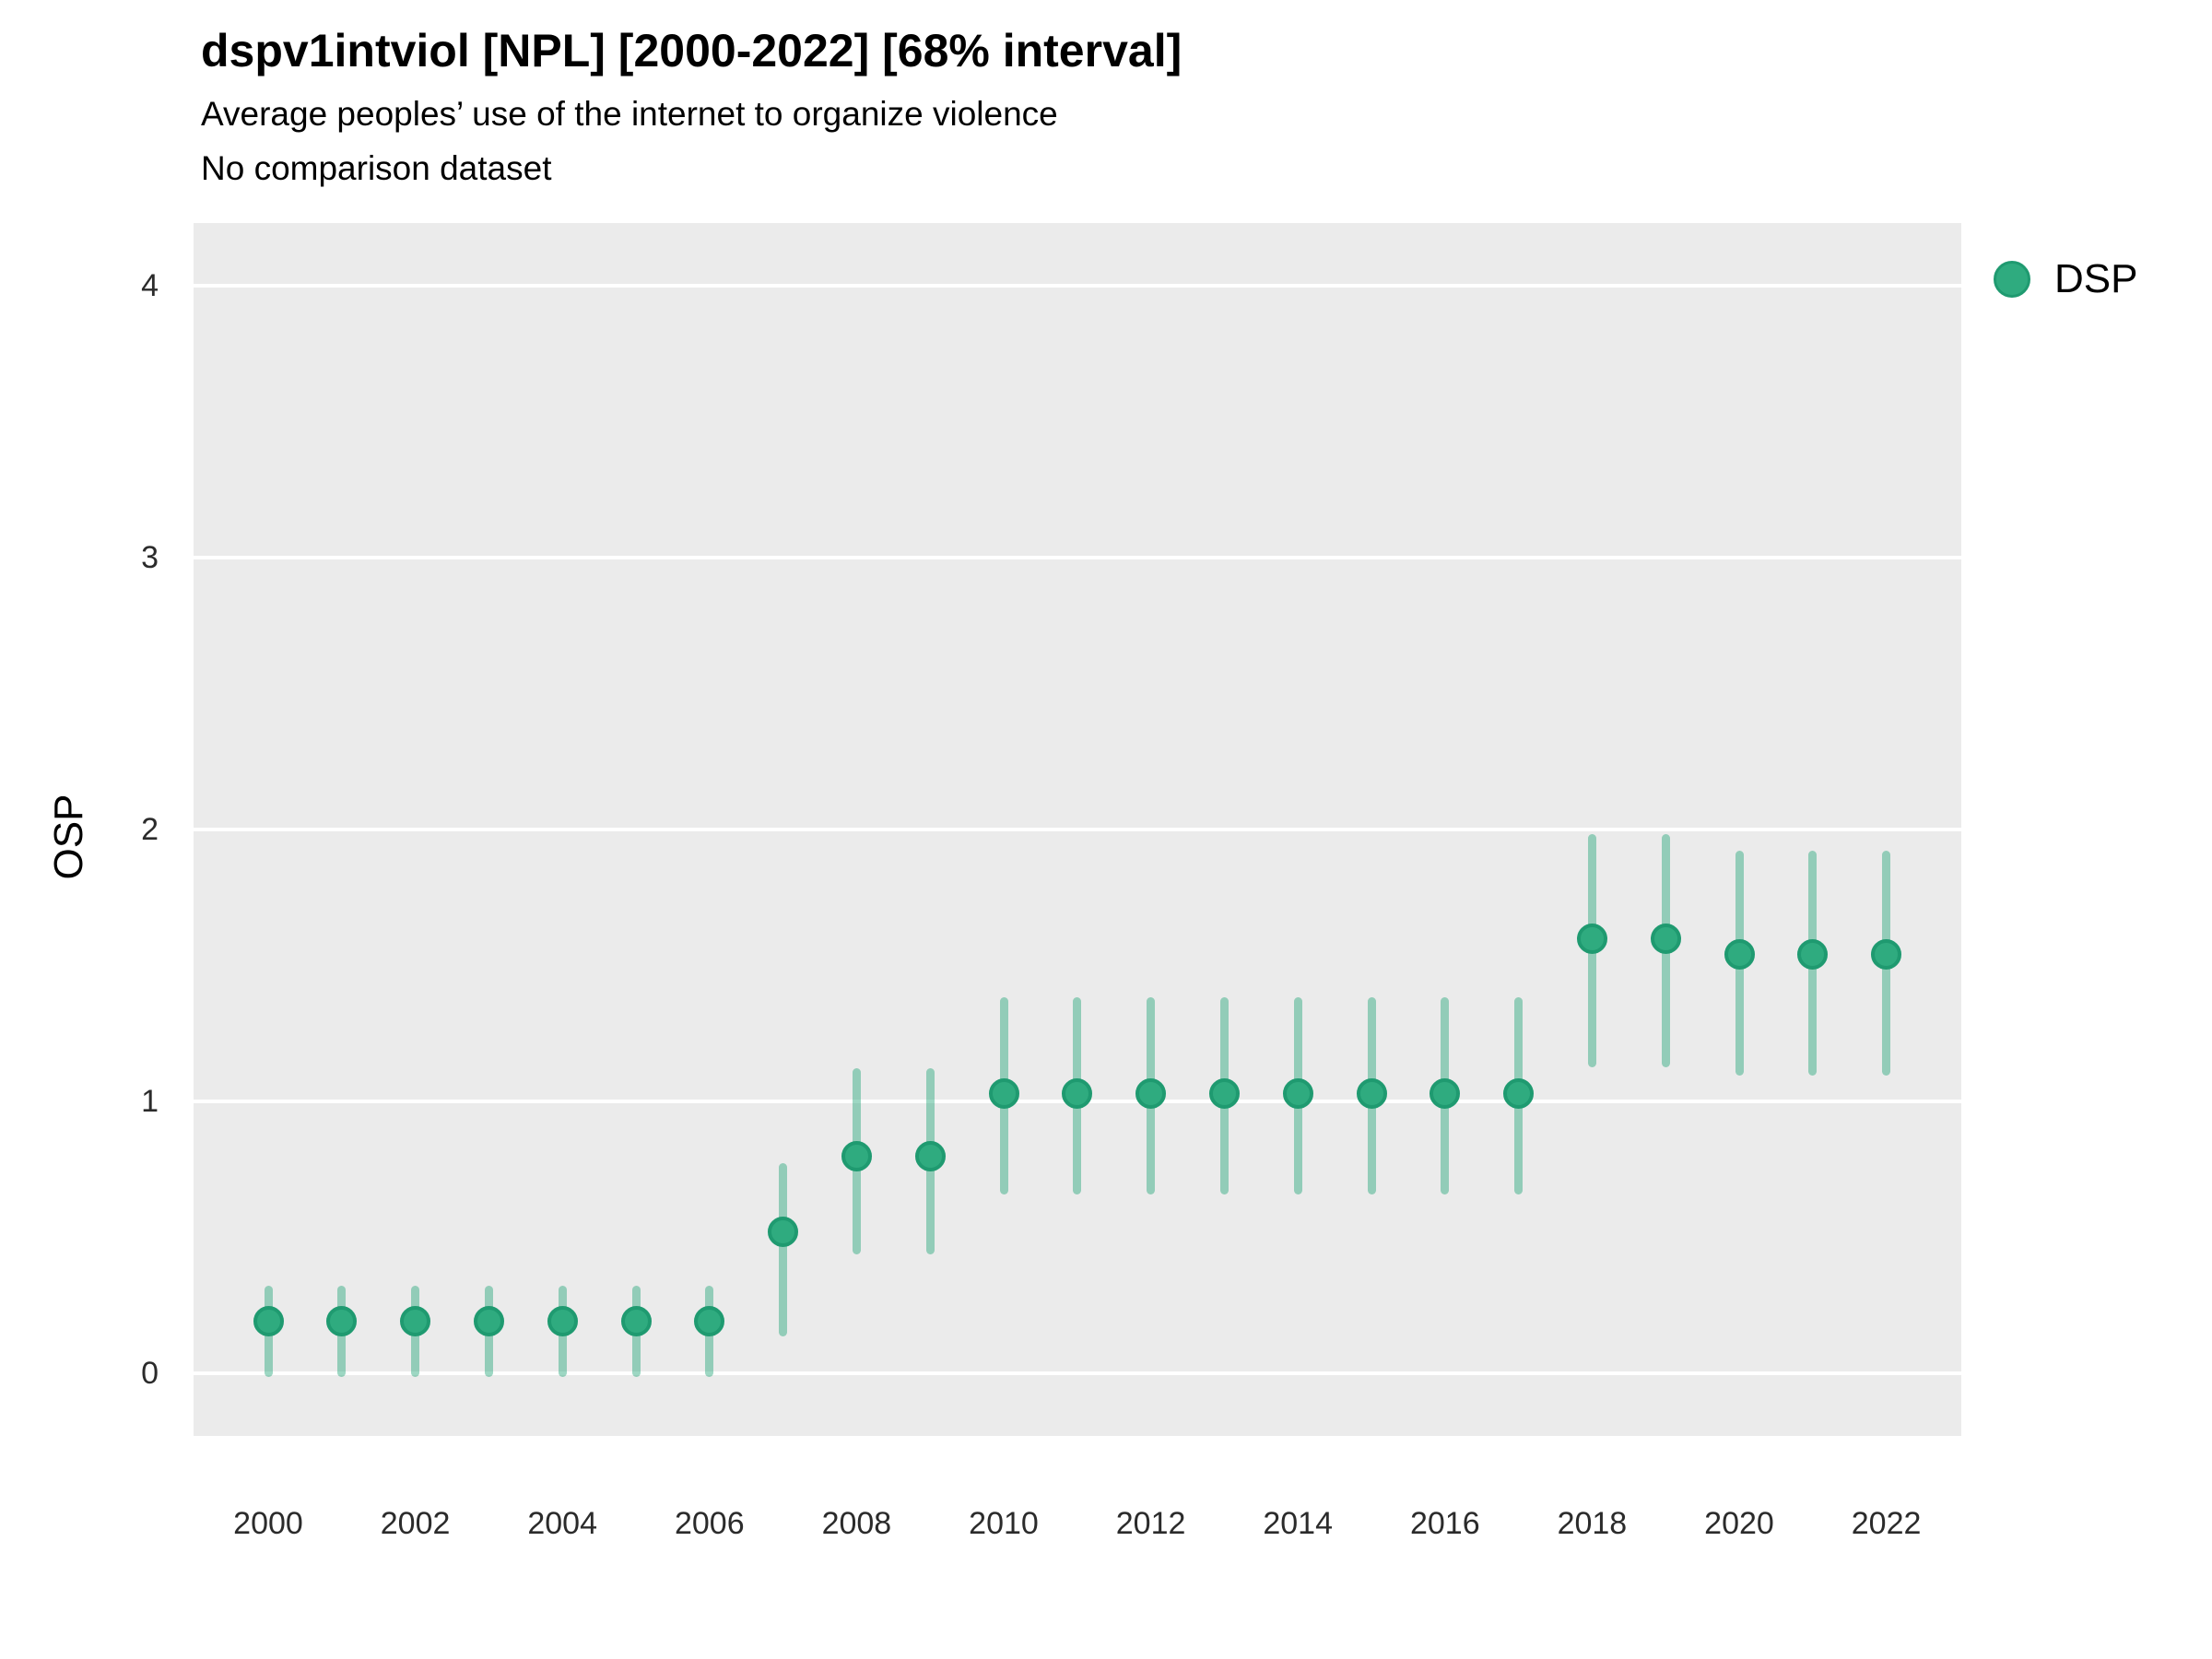 The width and height of the screenshot is (2212, 1659). I want to click on data-point-2018, so click(1591, 938).